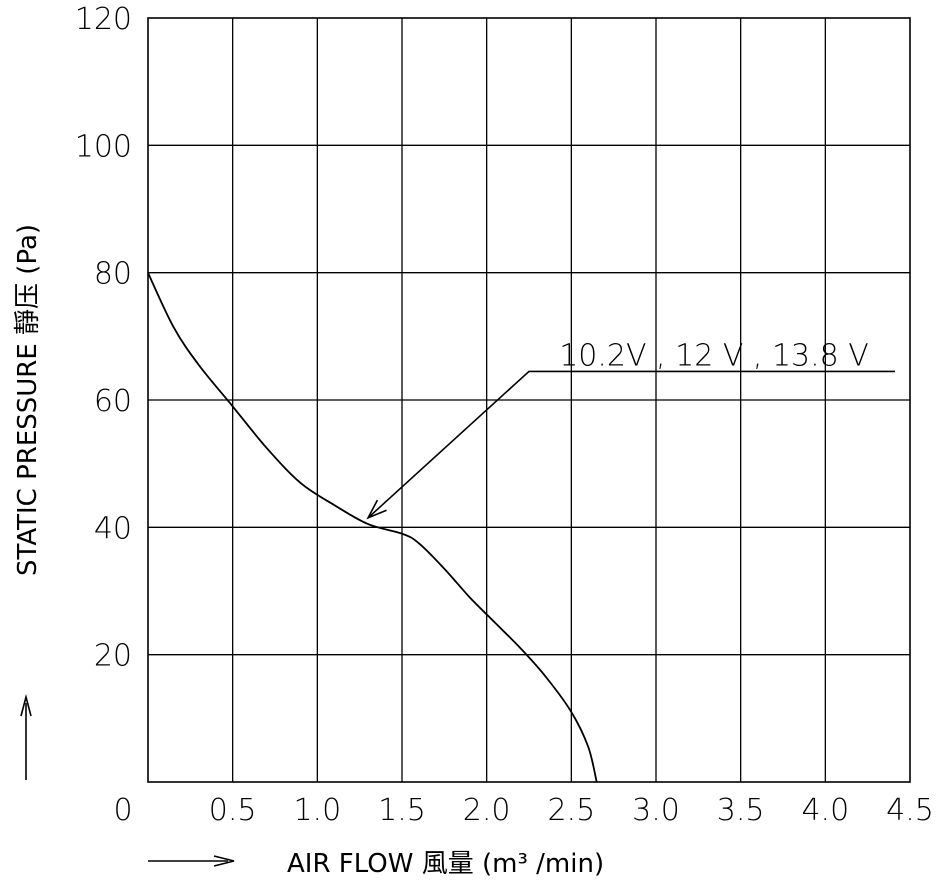  What do you see at coordinates (523, 810) in the screenshot?
I see `x-tick-labels: 0 0.5 1.0 1.5 2.0 2.5 3.0 3.5 4.0 4.5` at bounding box center [523, 810].